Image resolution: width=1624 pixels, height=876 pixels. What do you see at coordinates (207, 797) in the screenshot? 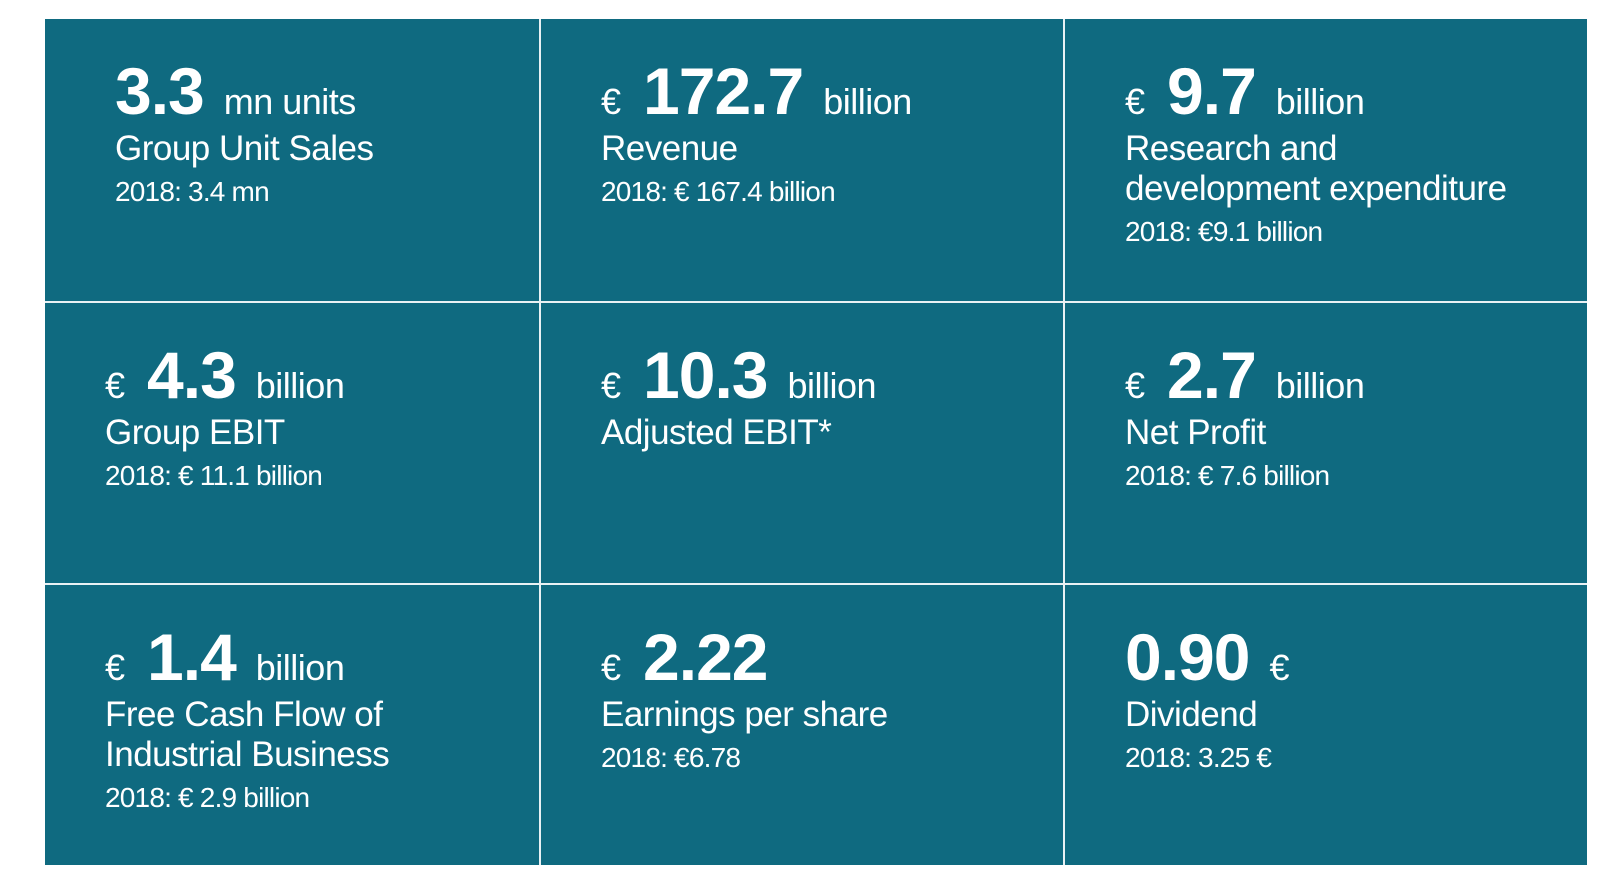
I see `kpi-prior-year: 2018: € 2.9 billion` at bounding box center [207, 797].